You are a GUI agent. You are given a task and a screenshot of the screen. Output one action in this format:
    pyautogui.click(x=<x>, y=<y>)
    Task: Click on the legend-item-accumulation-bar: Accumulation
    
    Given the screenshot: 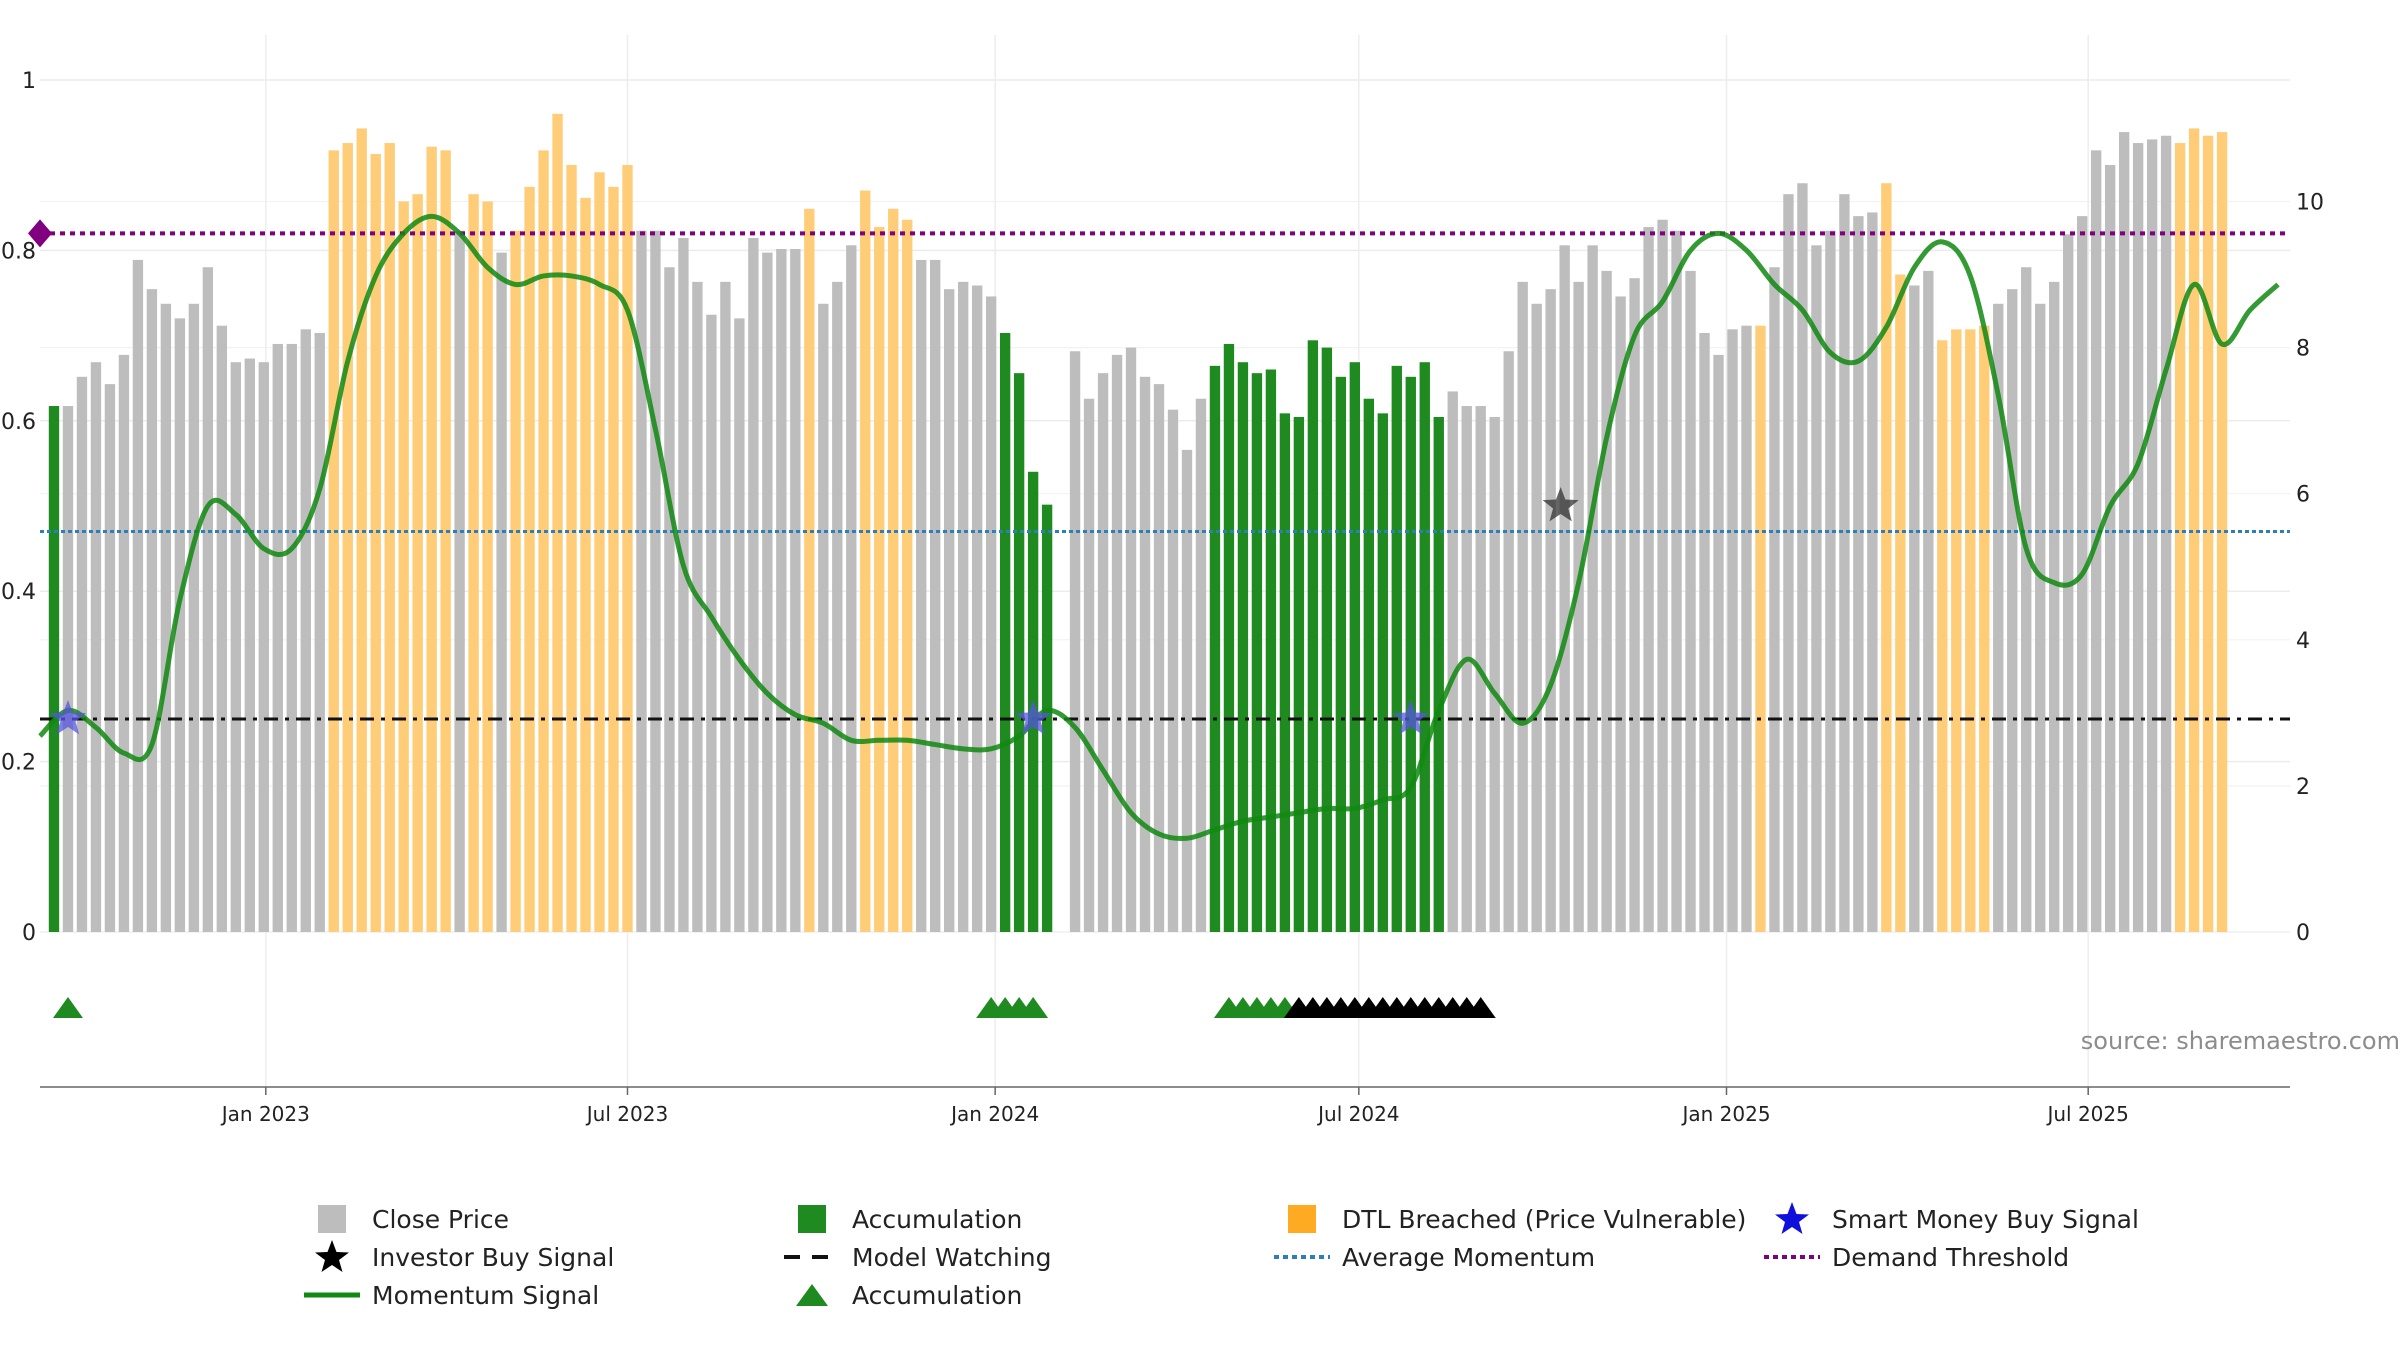 What is the action you would take?
    pyautogui.click(x=901, y=1219)
    